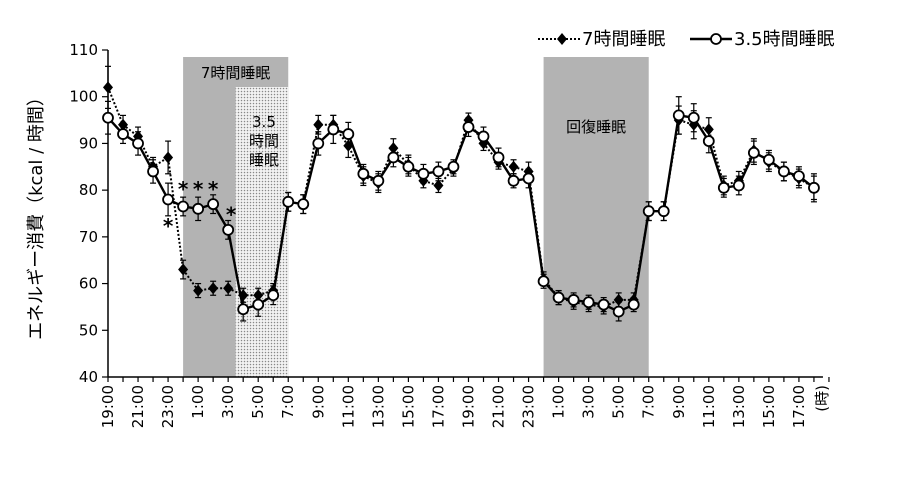 The width and height of the screenshot is (900, 483). I want to click on x-tick-label-13: 21:00, so click(499, 406).